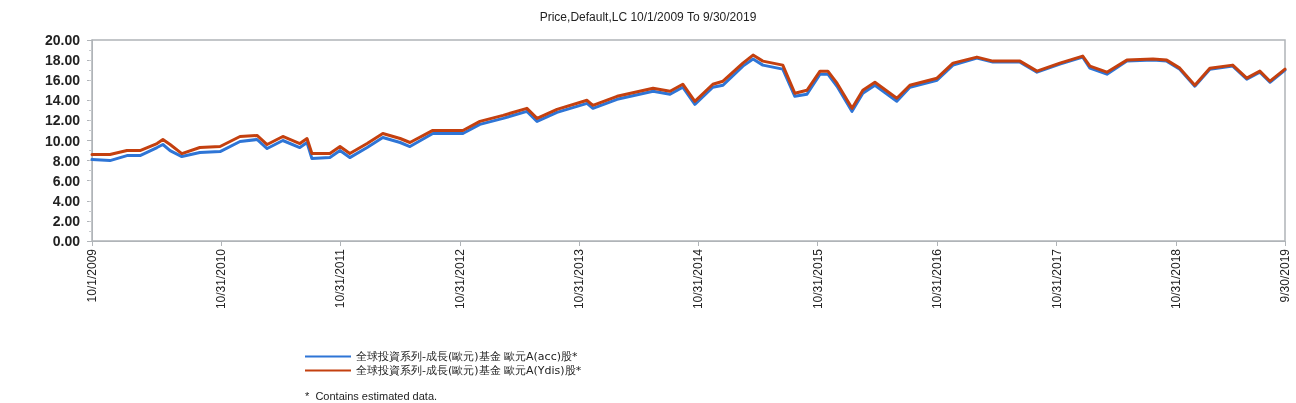  What do you see at coordinates (66, 241) in the screenshot?
I see `y-tick-label: 0.00` at bounding box center [66, 241].